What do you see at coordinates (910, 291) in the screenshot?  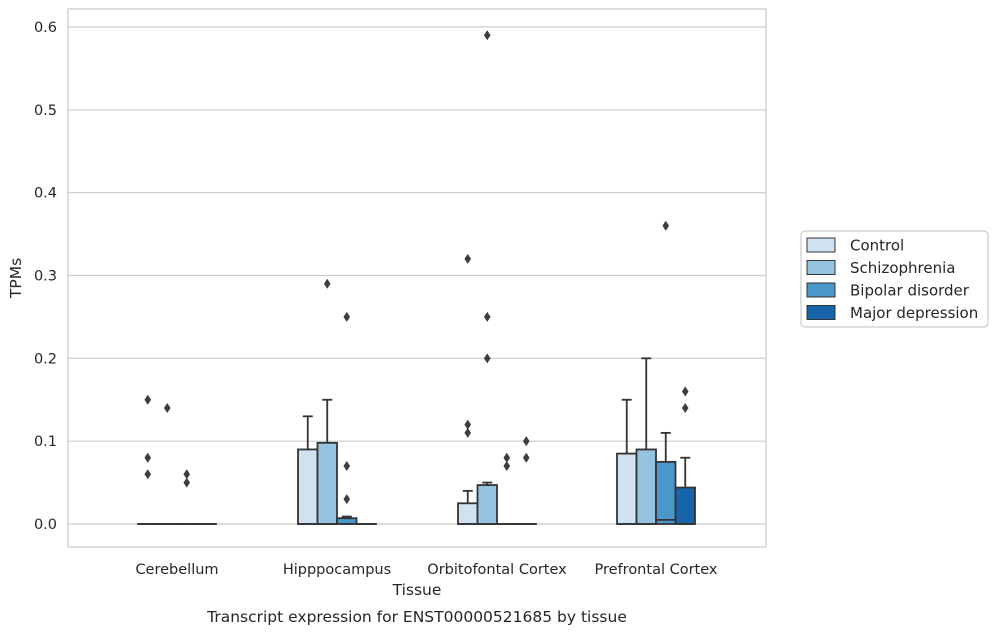 I see `legend-label: Bipolar disorder` at bounding box center [910, 291].